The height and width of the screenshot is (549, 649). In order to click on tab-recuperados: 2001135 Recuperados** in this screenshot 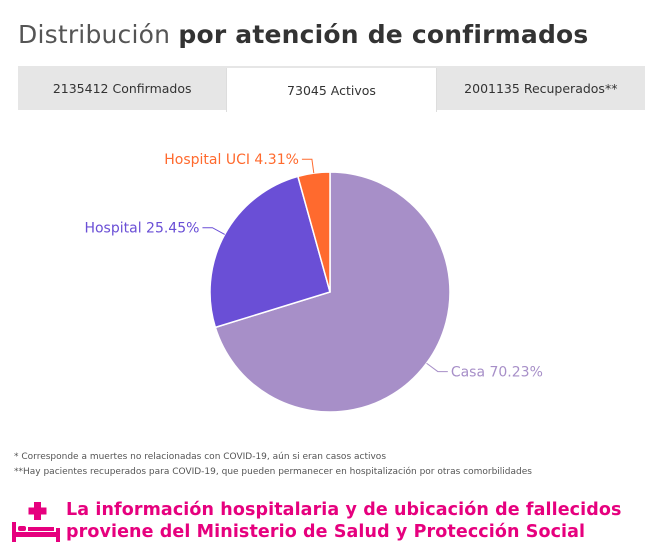, I will do `click(541, 88)`.